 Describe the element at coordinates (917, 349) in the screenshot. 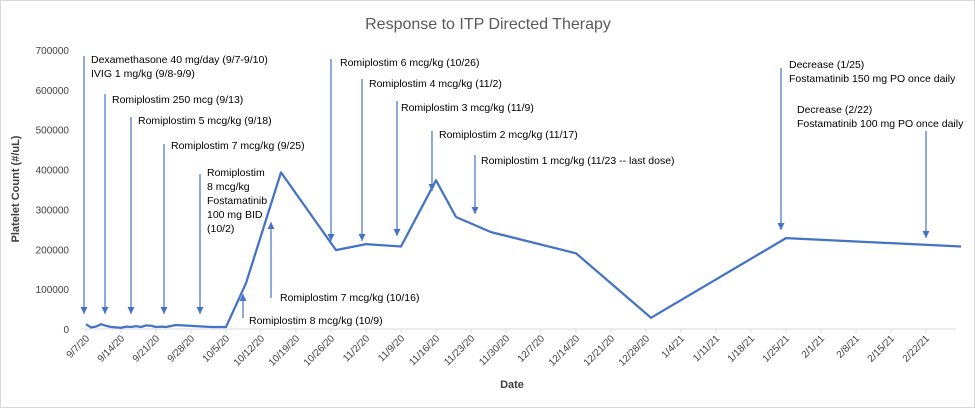

I see `x-tick-label: 2/22/21` at that location.